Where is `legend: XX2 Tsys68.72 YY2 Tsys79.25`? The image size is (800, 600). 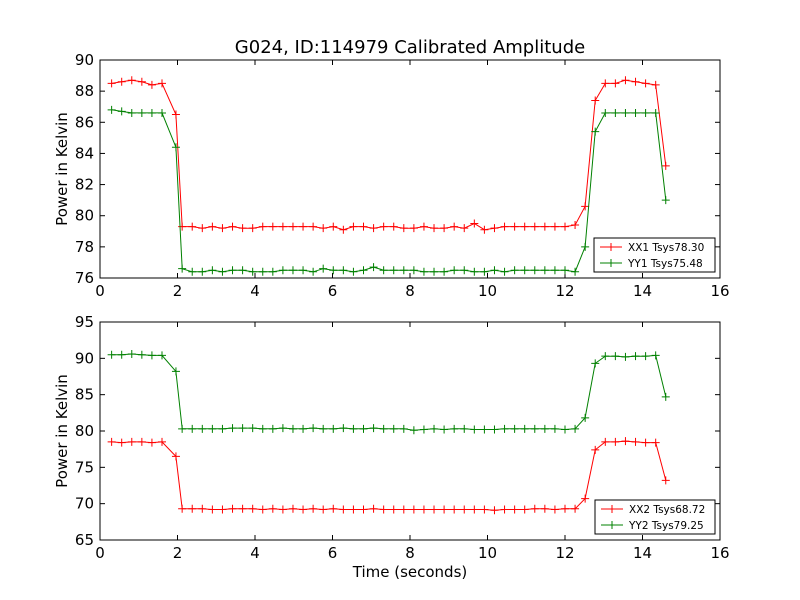
legend: XX2 Tsys68.72 YY2 Tsys79.25 is located at coordinates (655, 517).